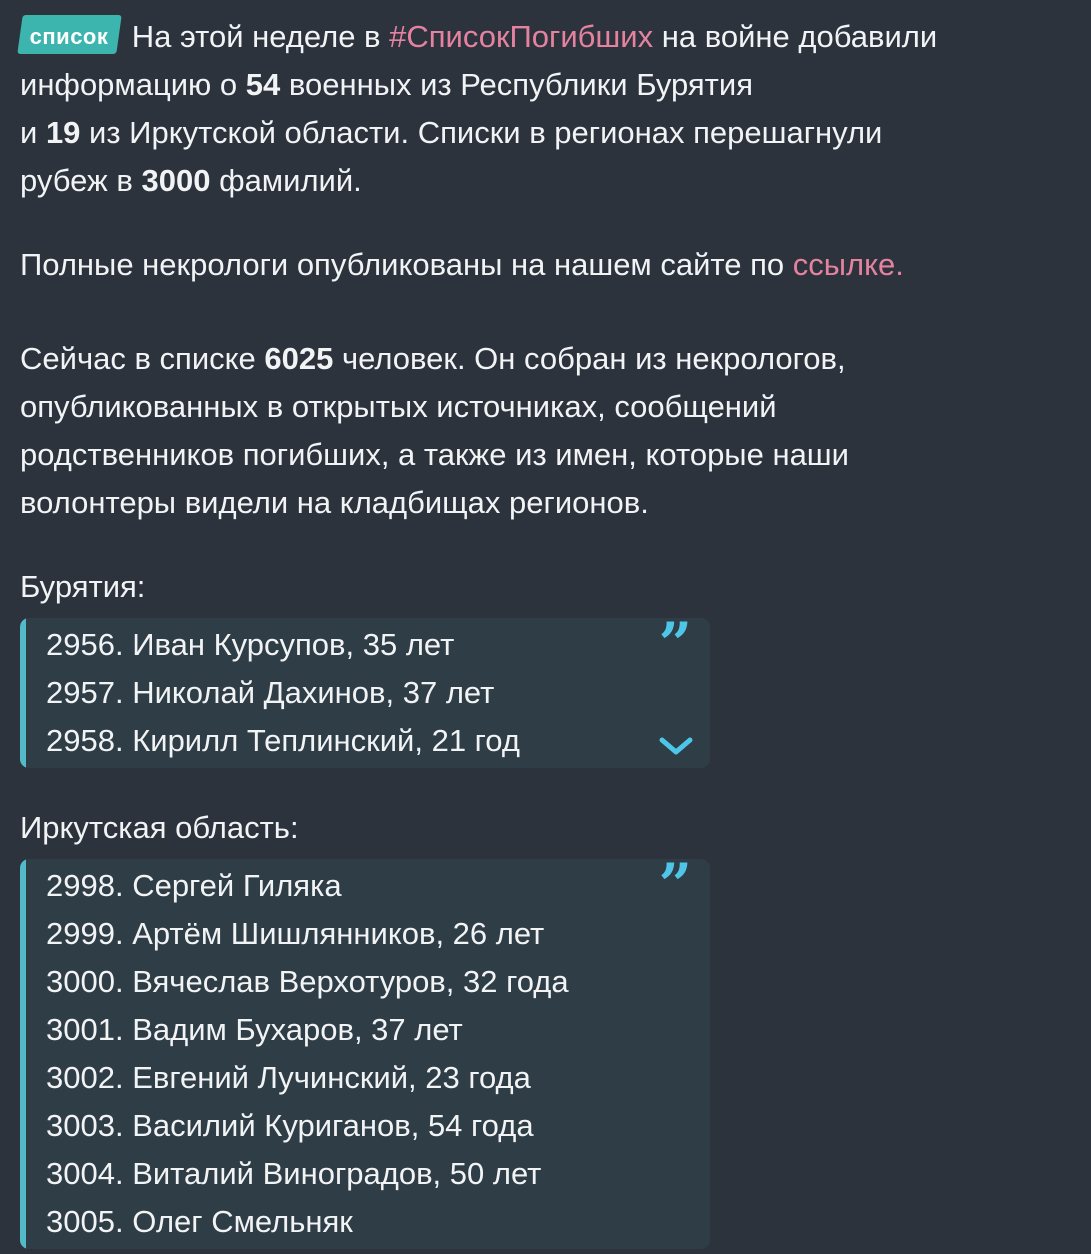  I want to click on quote-row: 2998. Сергей Гиляка, so click(194, 885).